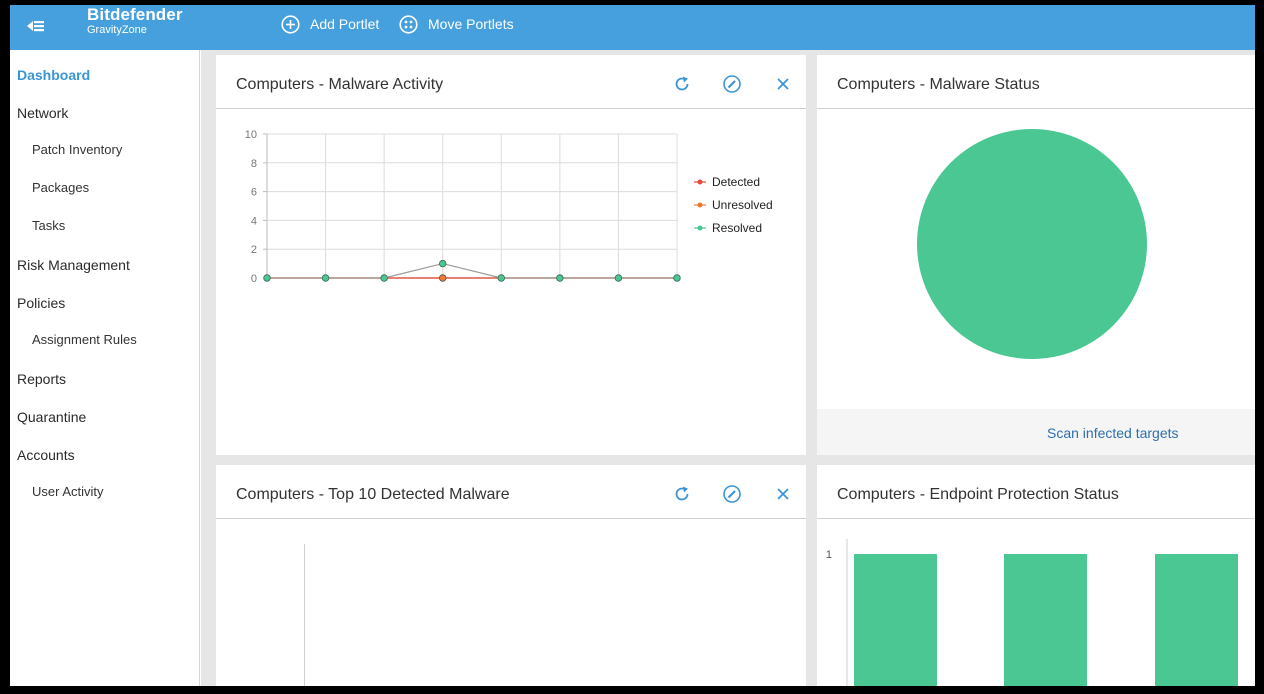 The height and width of the screenshot is (694, 1264). I want to click on portlet-header: Computers - Top 10 Detected Malware, so click(511, 492).